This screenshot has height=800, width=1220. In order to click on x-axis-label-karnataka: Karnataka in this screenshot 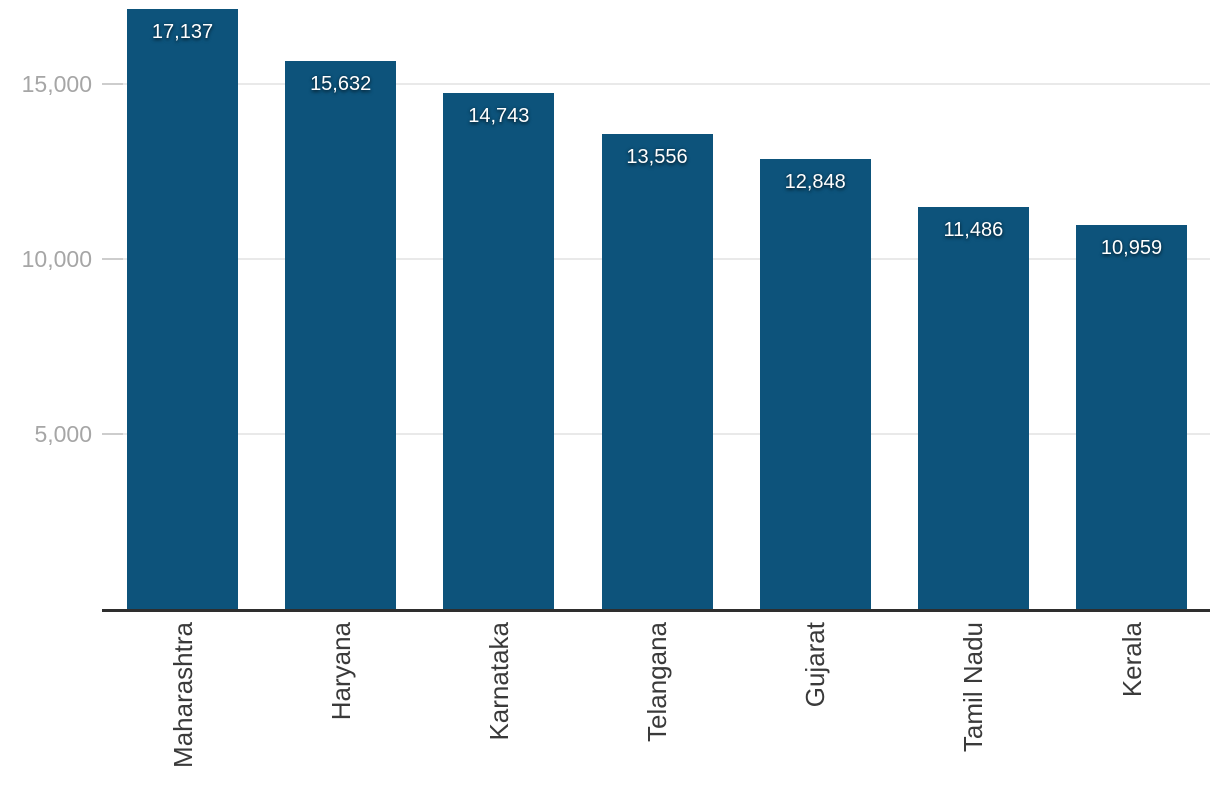, I will do `click(498, 681)`.